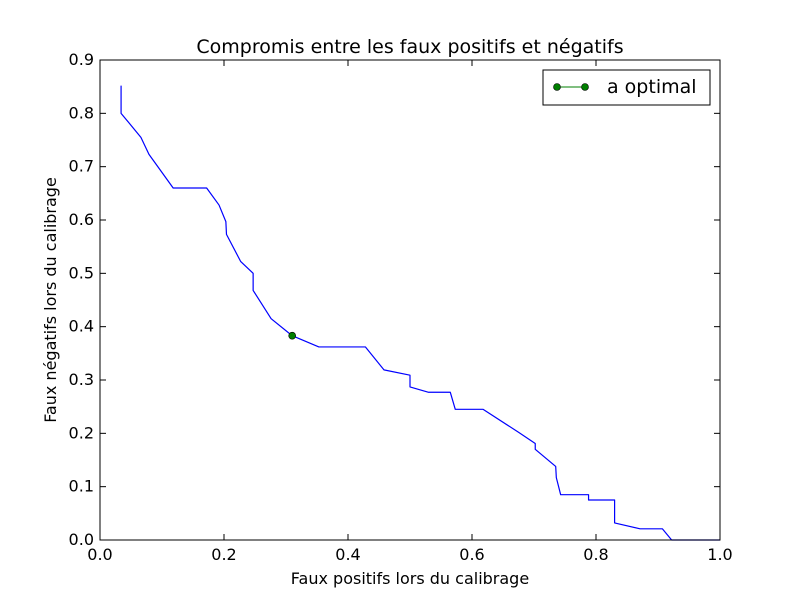 The image size is (800, 600). I want to click on y-tick-label: 0.5, so click(81, 272).